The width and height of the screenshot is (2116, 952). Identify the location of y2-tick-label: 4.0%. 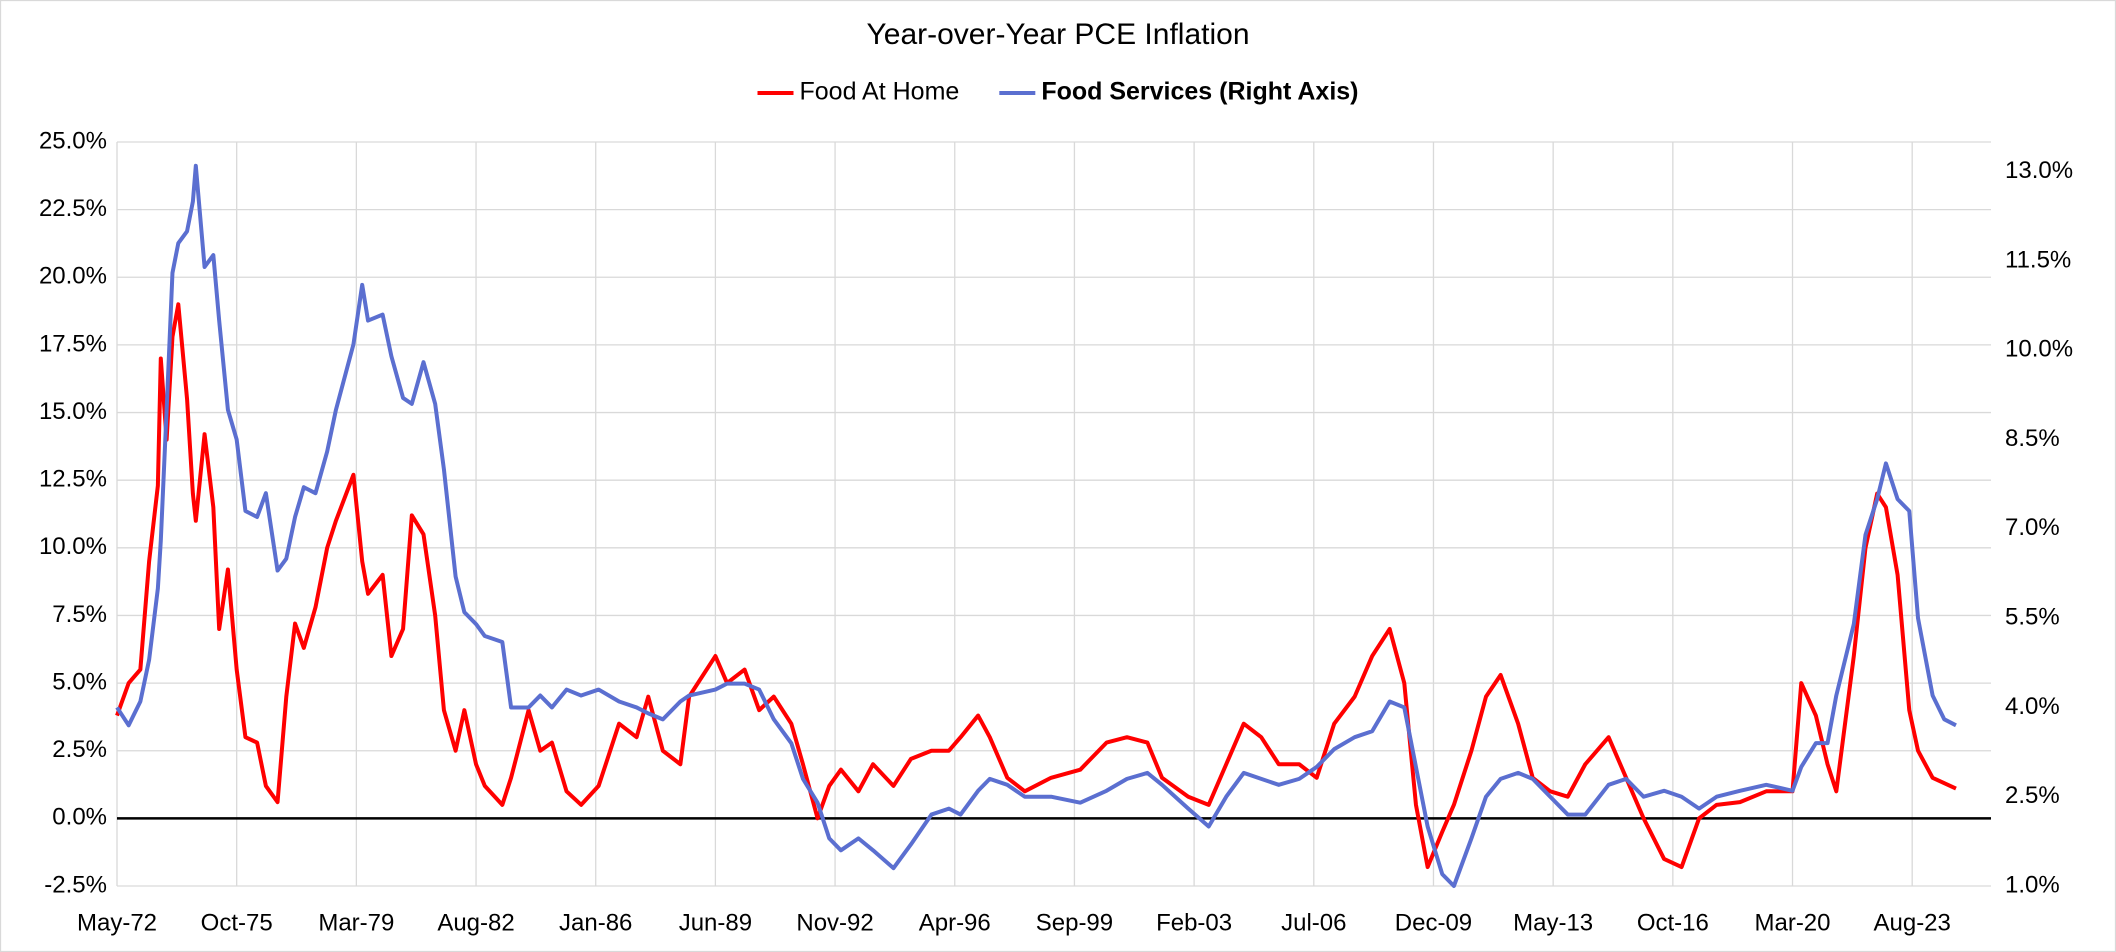
(2032, 706).